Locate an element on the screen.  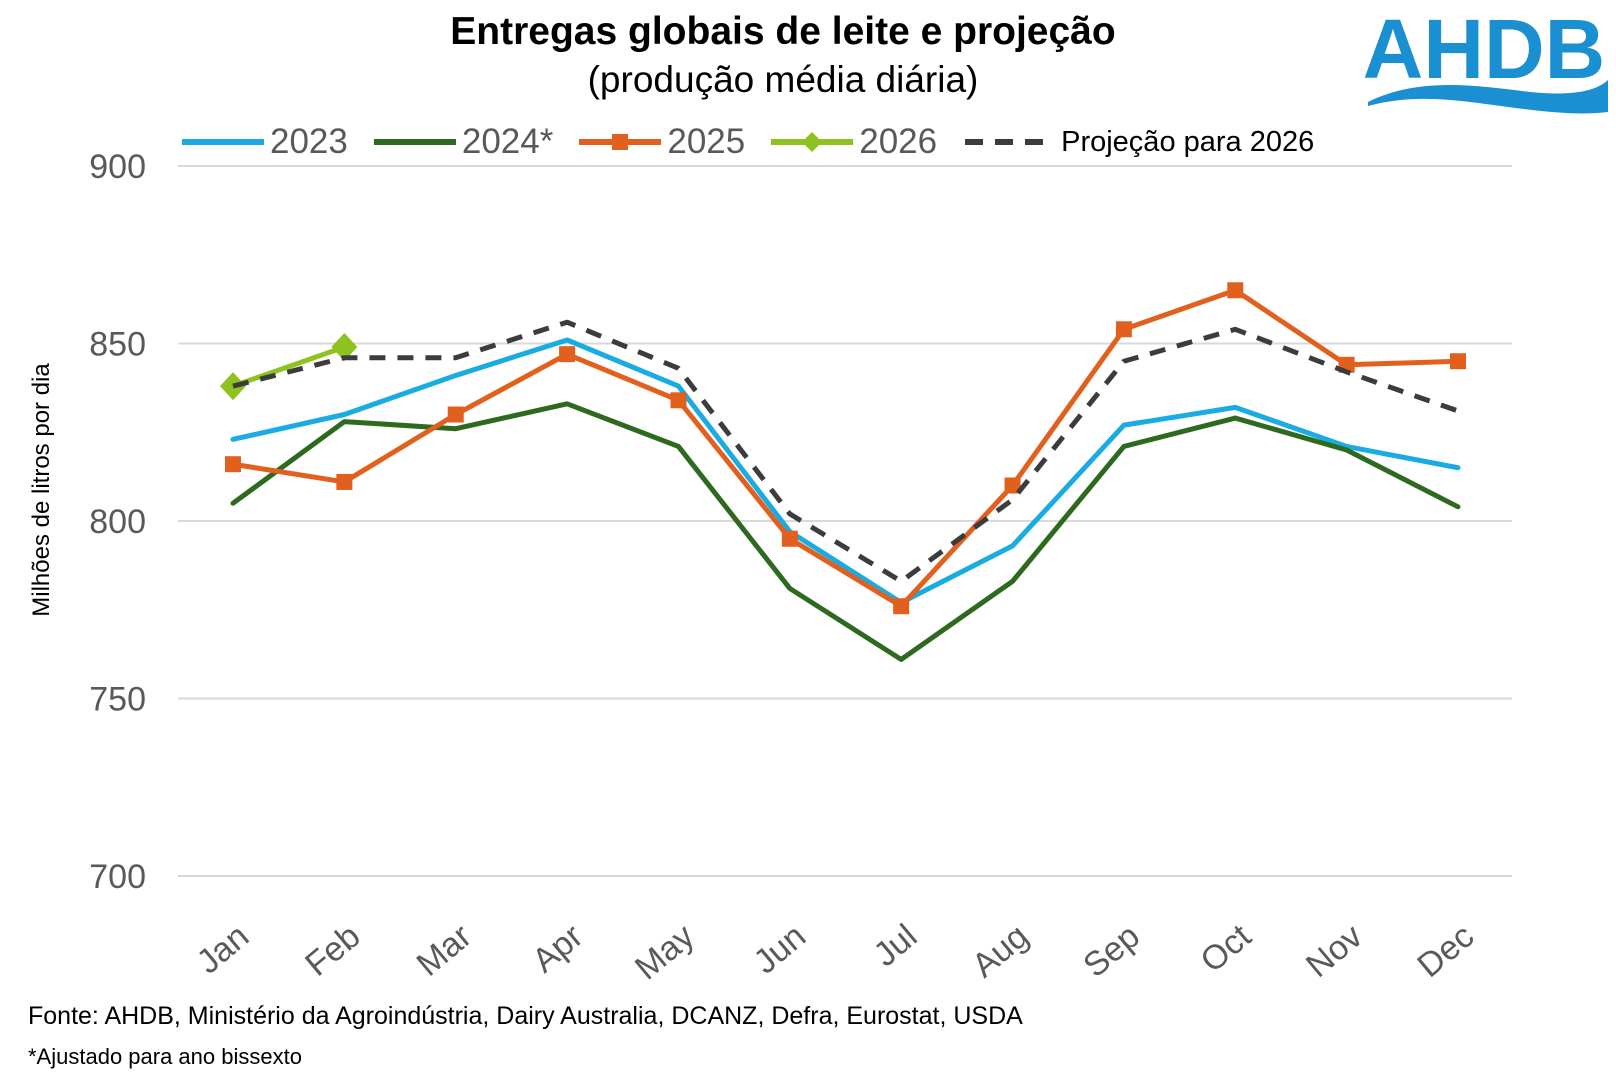
y-tick-label: 900 is located at coordinates (117, 167).